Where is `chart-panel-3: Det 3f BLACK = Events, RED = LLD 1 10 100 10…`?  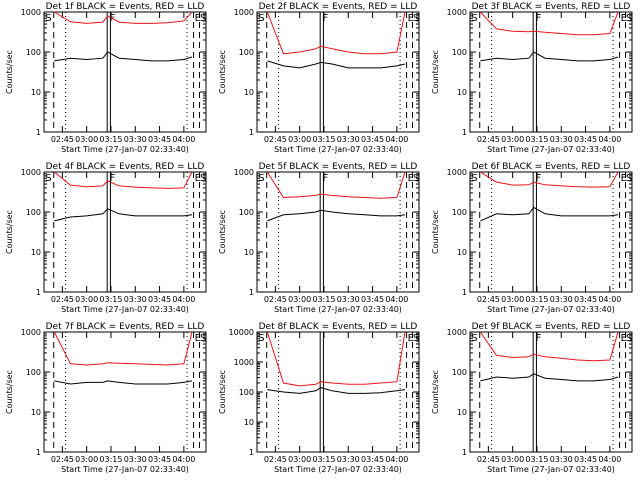 chart-panel-3: Det 3f BLACK = Events, RED = LLD 1 10 100 10… is located at coordinates (532, 78).